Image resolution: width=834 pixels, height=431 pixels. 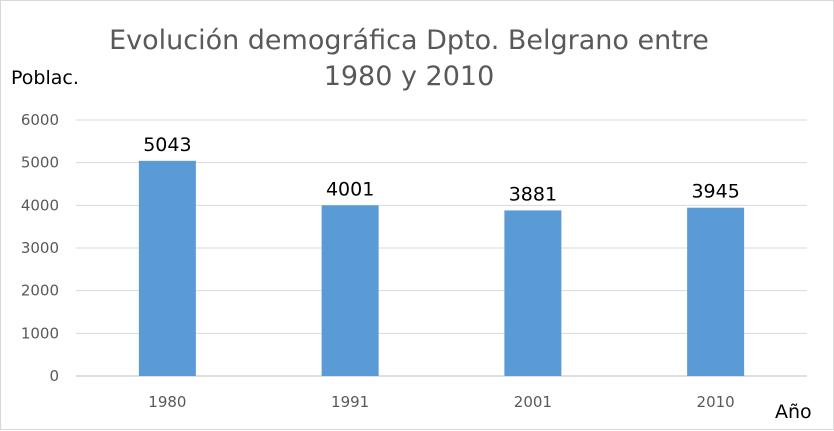 I want to click on x-tick-label: 1991, so click(x=350, y=402).